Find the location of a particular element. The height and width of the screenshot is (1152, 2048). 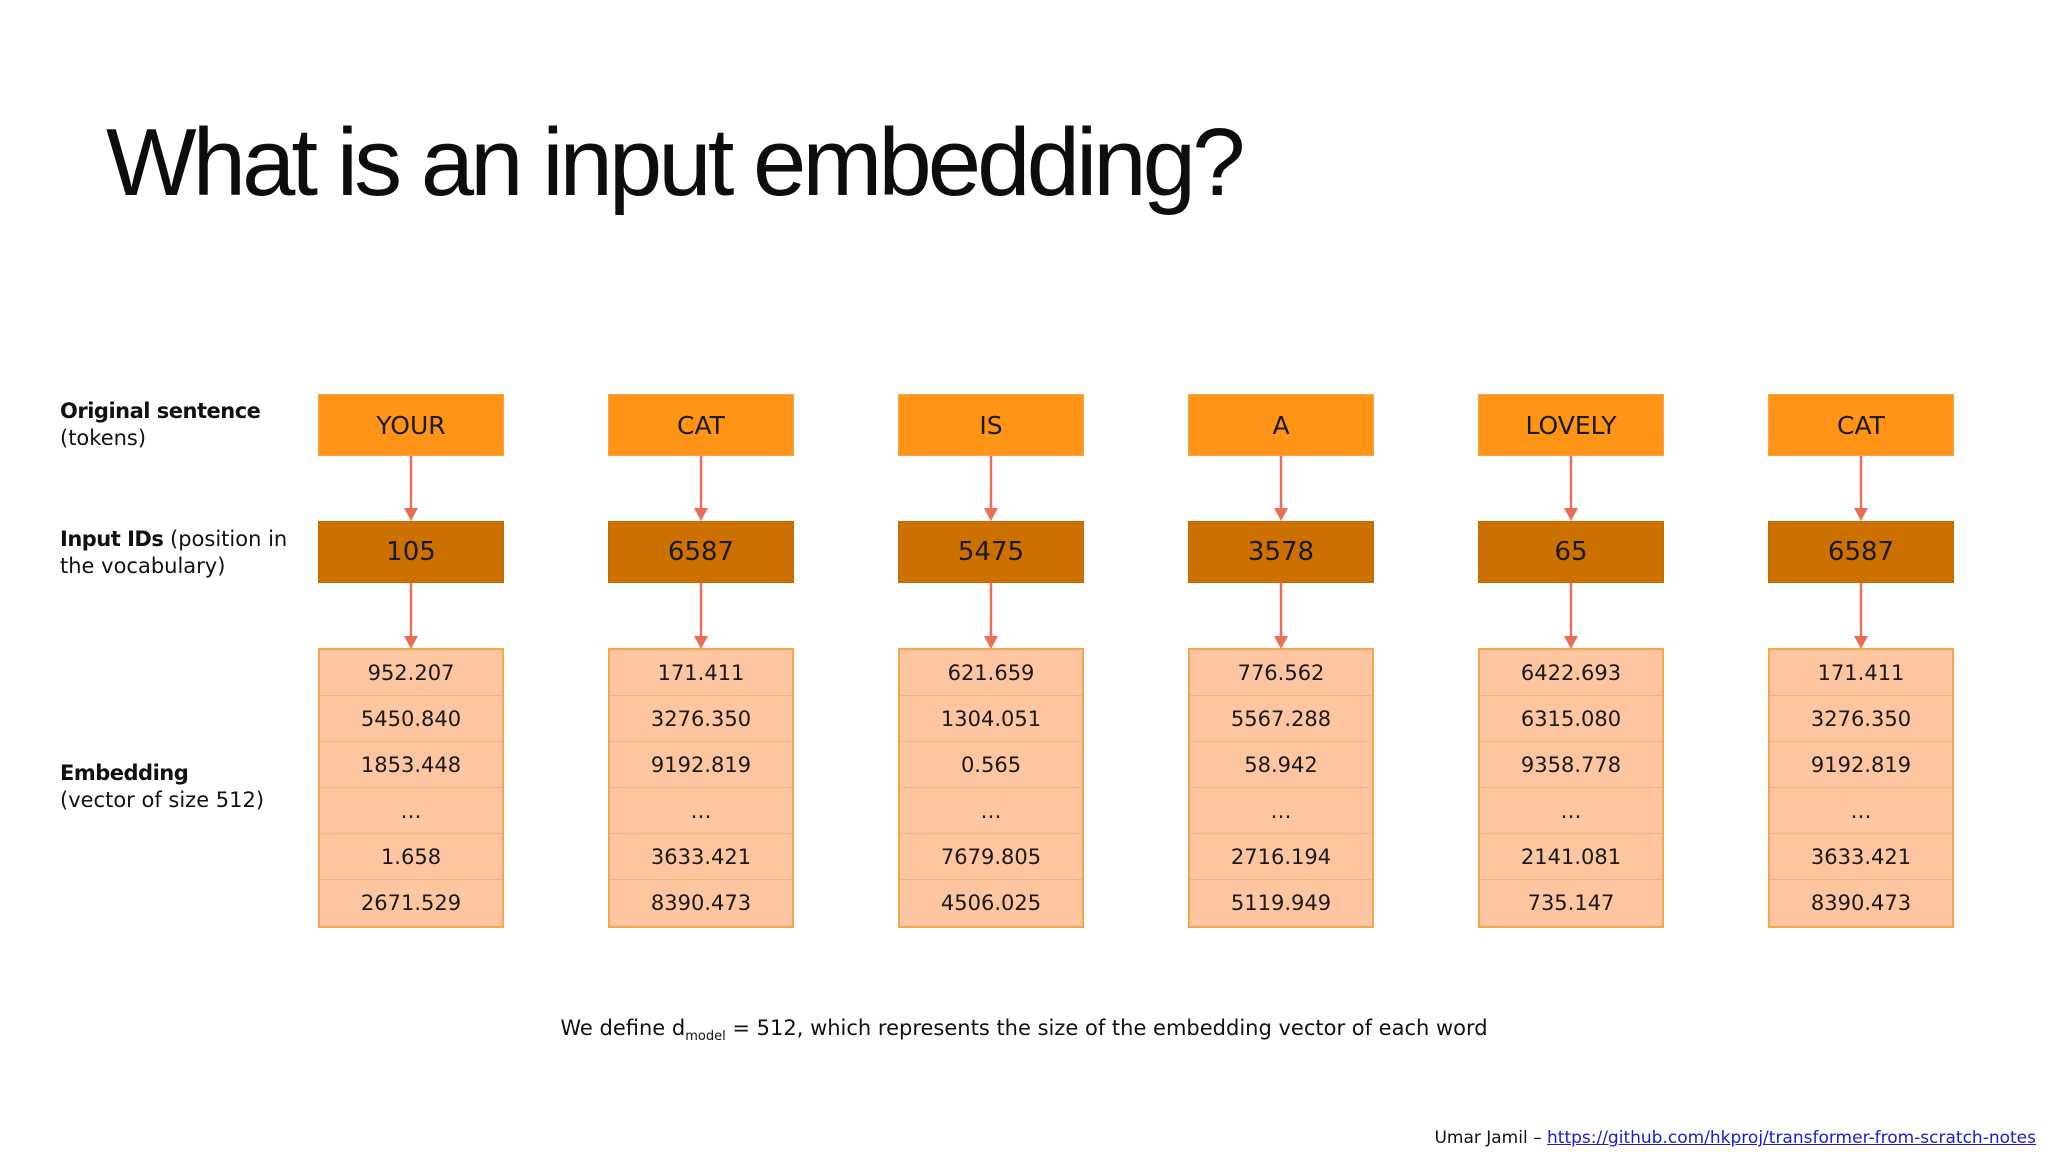

label-original-sentence-sub: (tokens) is located at coordinates (103, 438).